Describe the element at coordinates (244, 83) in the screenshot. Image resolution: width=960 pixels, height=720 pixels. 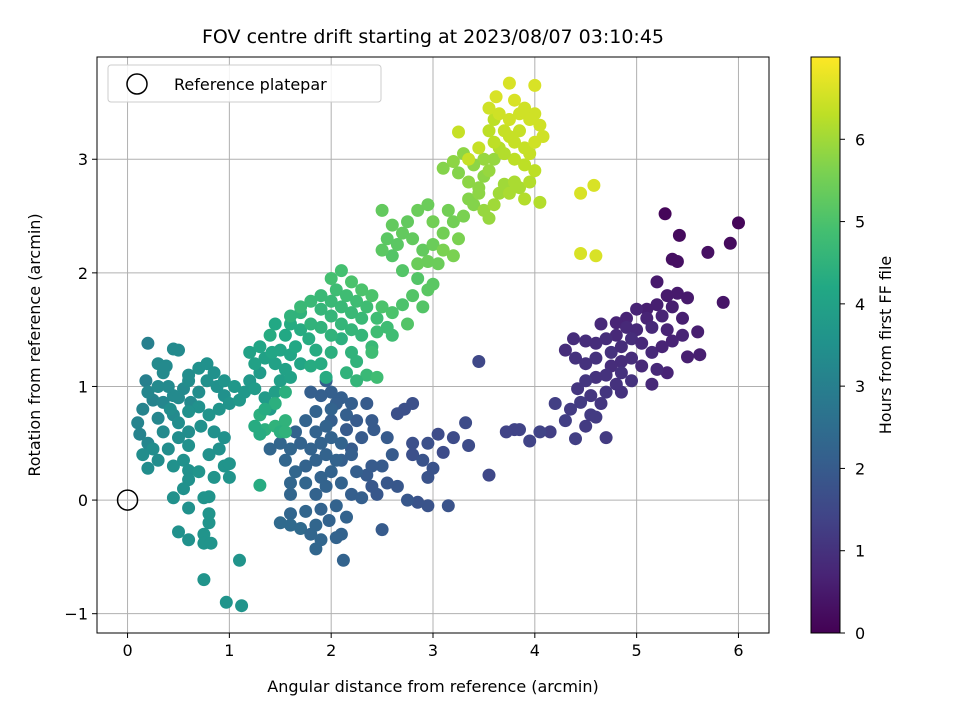
I see `legend: Reference platepar` at that location.